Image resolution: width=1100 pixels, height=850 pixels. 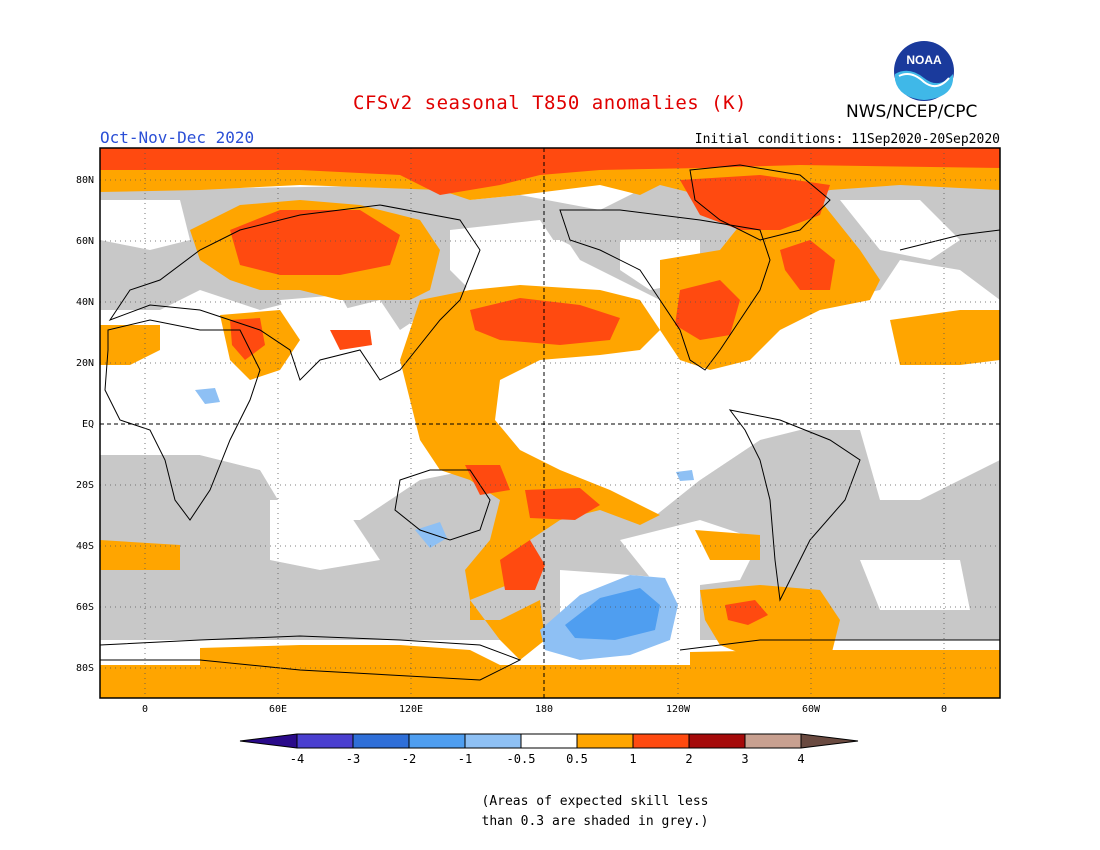 What do you see at coordinates (595, 821) in the screenshot?
I see `skill-note-line: than 0.3 are shaded in grey.)` at bounding box center [595, 821].